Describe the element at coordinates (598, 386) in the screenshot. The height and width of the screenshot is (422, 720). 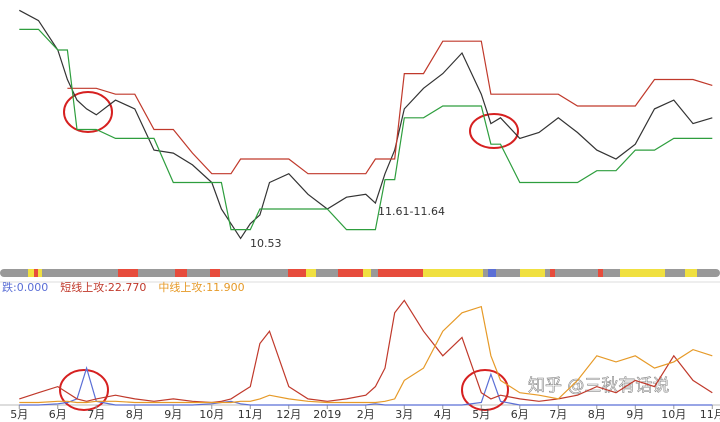
I see `watermark: 知乎 @三秋有话说` at that location.